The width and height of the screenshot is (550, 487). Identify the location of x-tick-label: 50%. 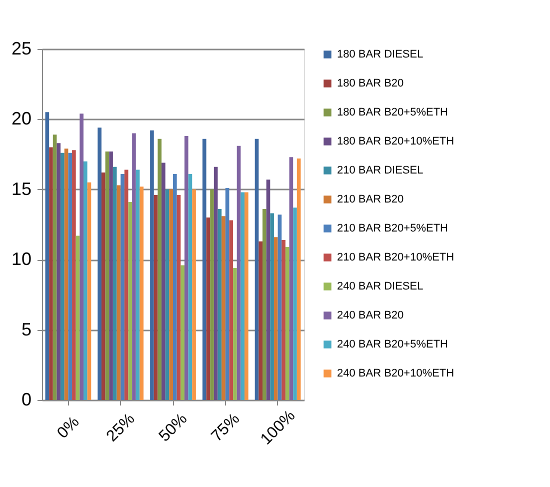
(173, 428).